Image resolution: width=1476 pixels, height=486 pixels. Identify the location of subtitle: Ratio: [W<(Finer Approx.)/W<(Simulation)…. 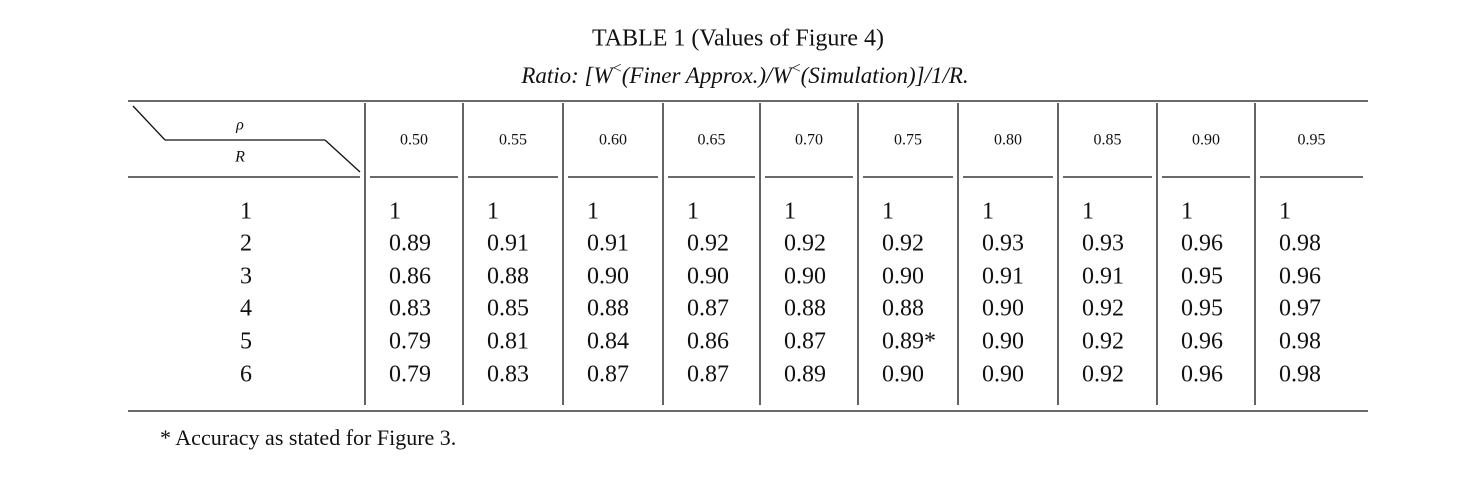
(744, 74).